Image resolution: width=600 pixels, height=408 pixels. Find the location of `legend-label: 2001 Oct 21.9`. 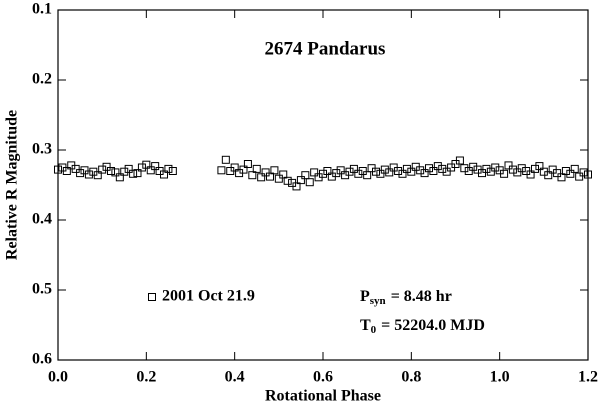

legend-label: 2001 Oct 21.9 is located at coordinates (208, 296).